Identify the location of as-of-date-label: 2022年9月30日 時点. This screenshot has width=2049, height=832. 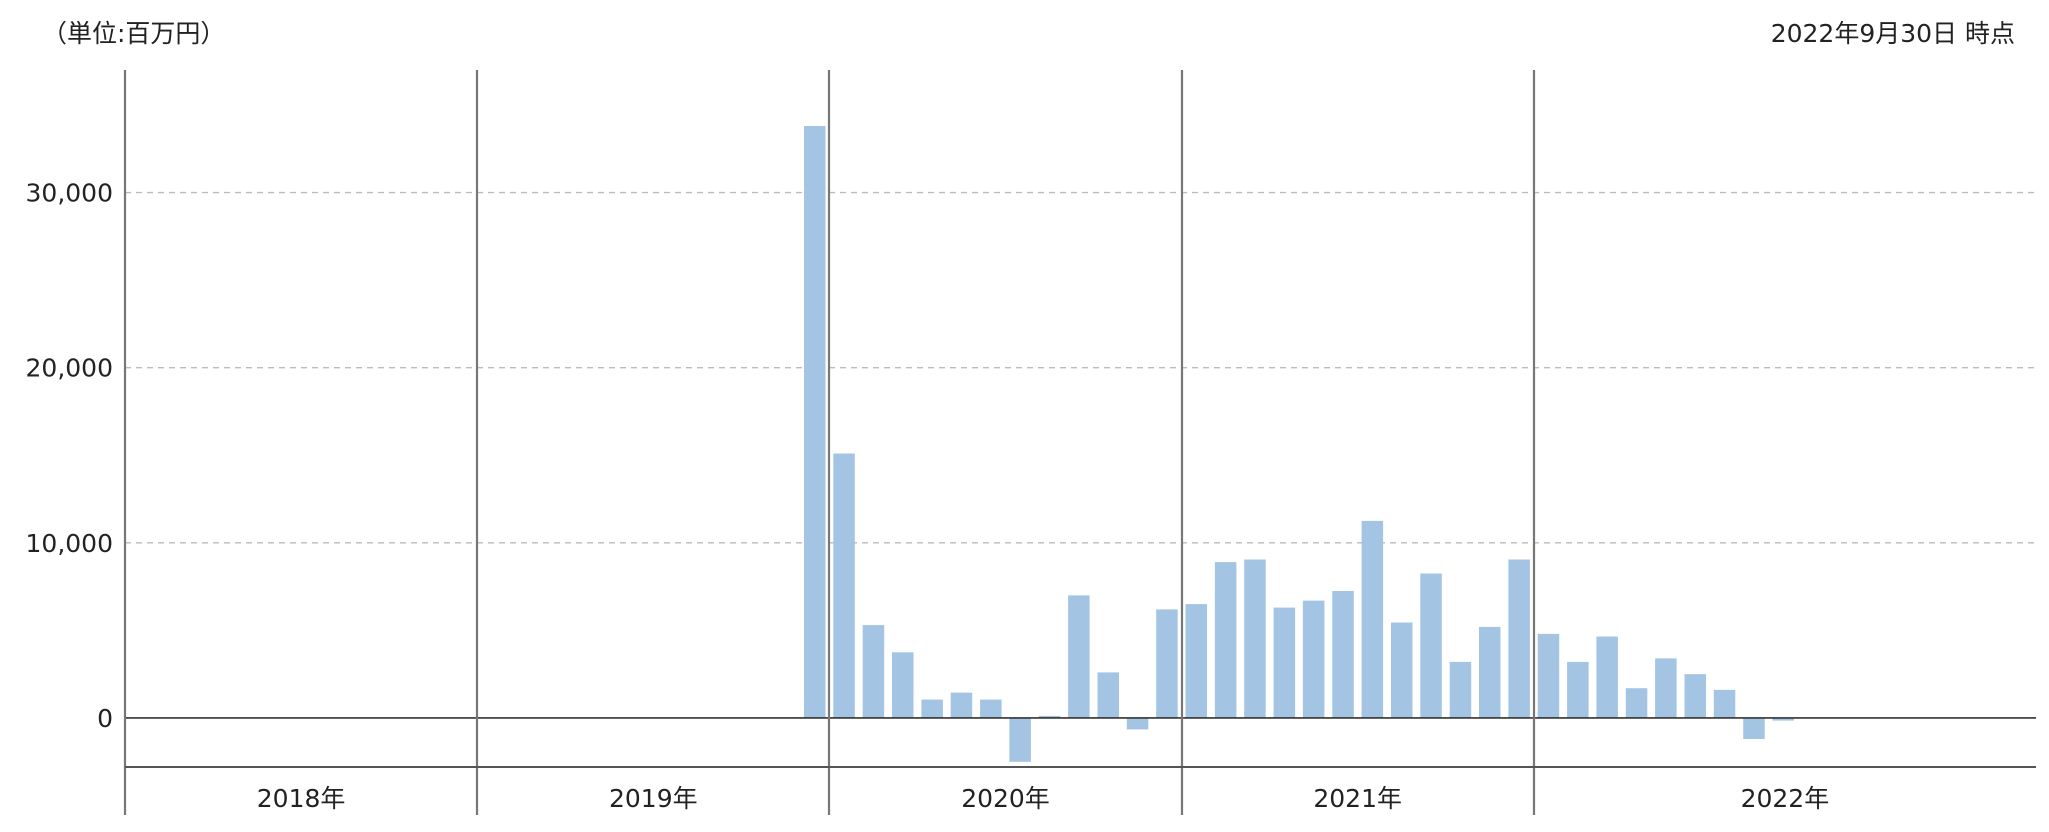
(1892, 33).